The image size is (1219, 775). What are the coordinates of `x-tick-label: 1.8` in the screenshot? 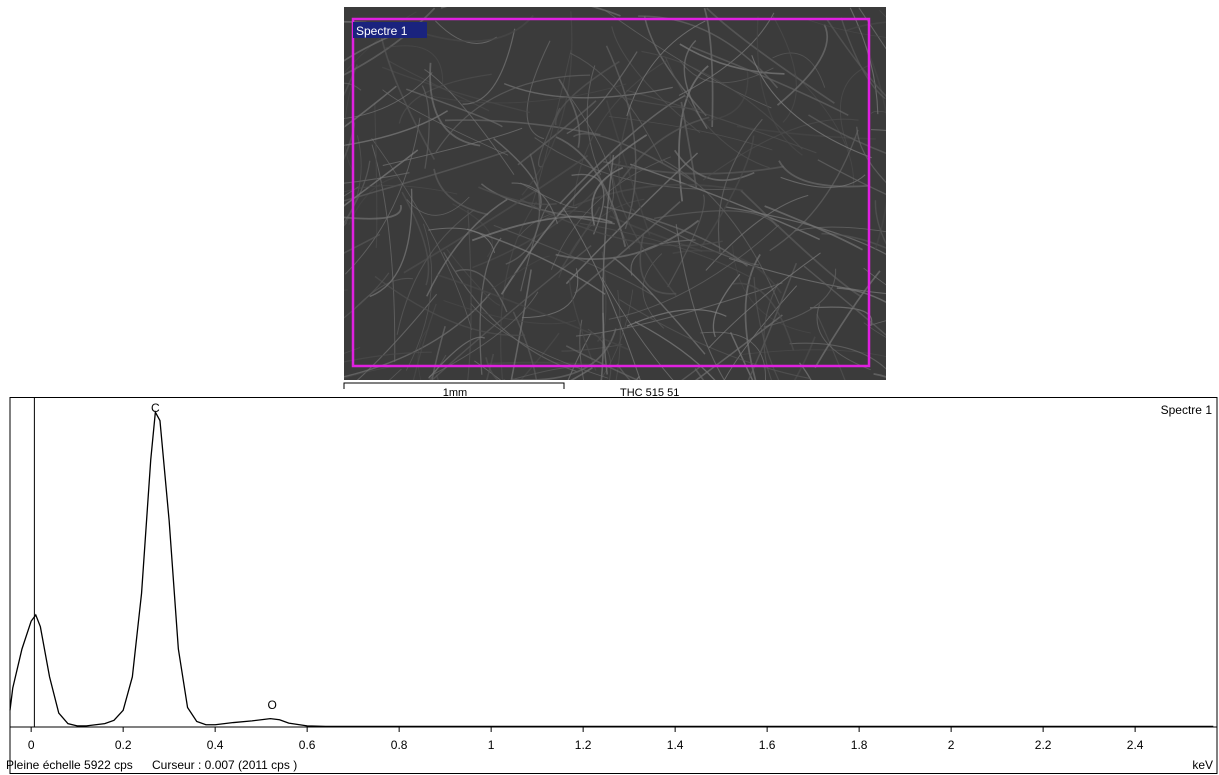 It's located at (859, 745).